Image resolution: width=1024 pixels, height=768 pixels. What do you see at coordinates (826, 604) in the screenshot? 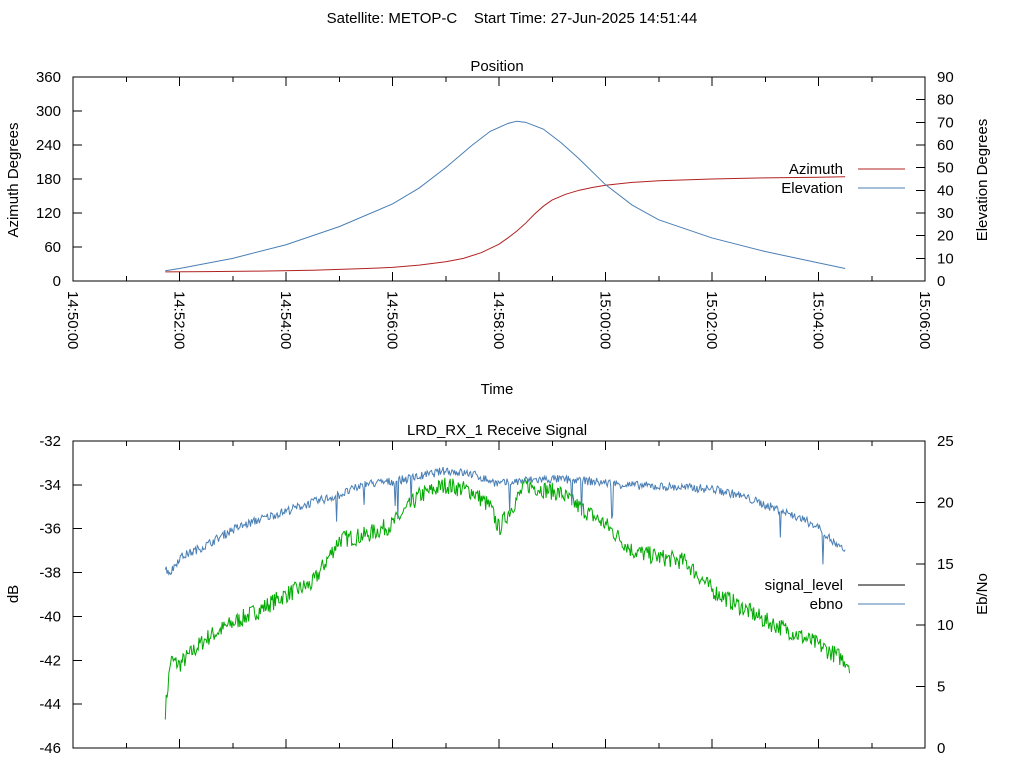
I see `signal-legend-label: ebno` at bounding box center [826, 604].